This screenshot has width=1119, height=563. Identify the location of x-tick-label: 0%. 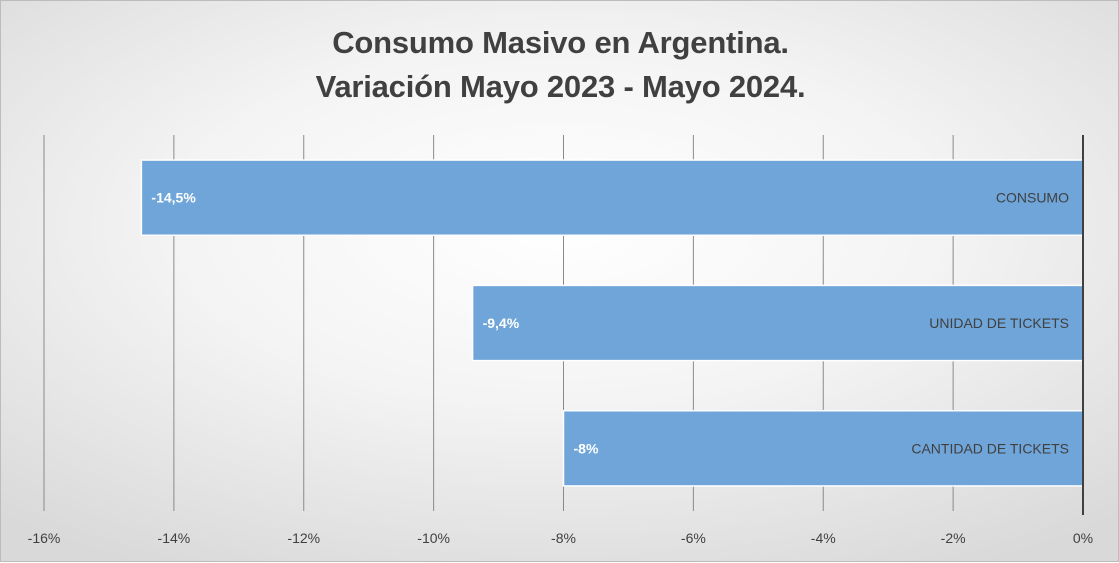
(1083, 538).